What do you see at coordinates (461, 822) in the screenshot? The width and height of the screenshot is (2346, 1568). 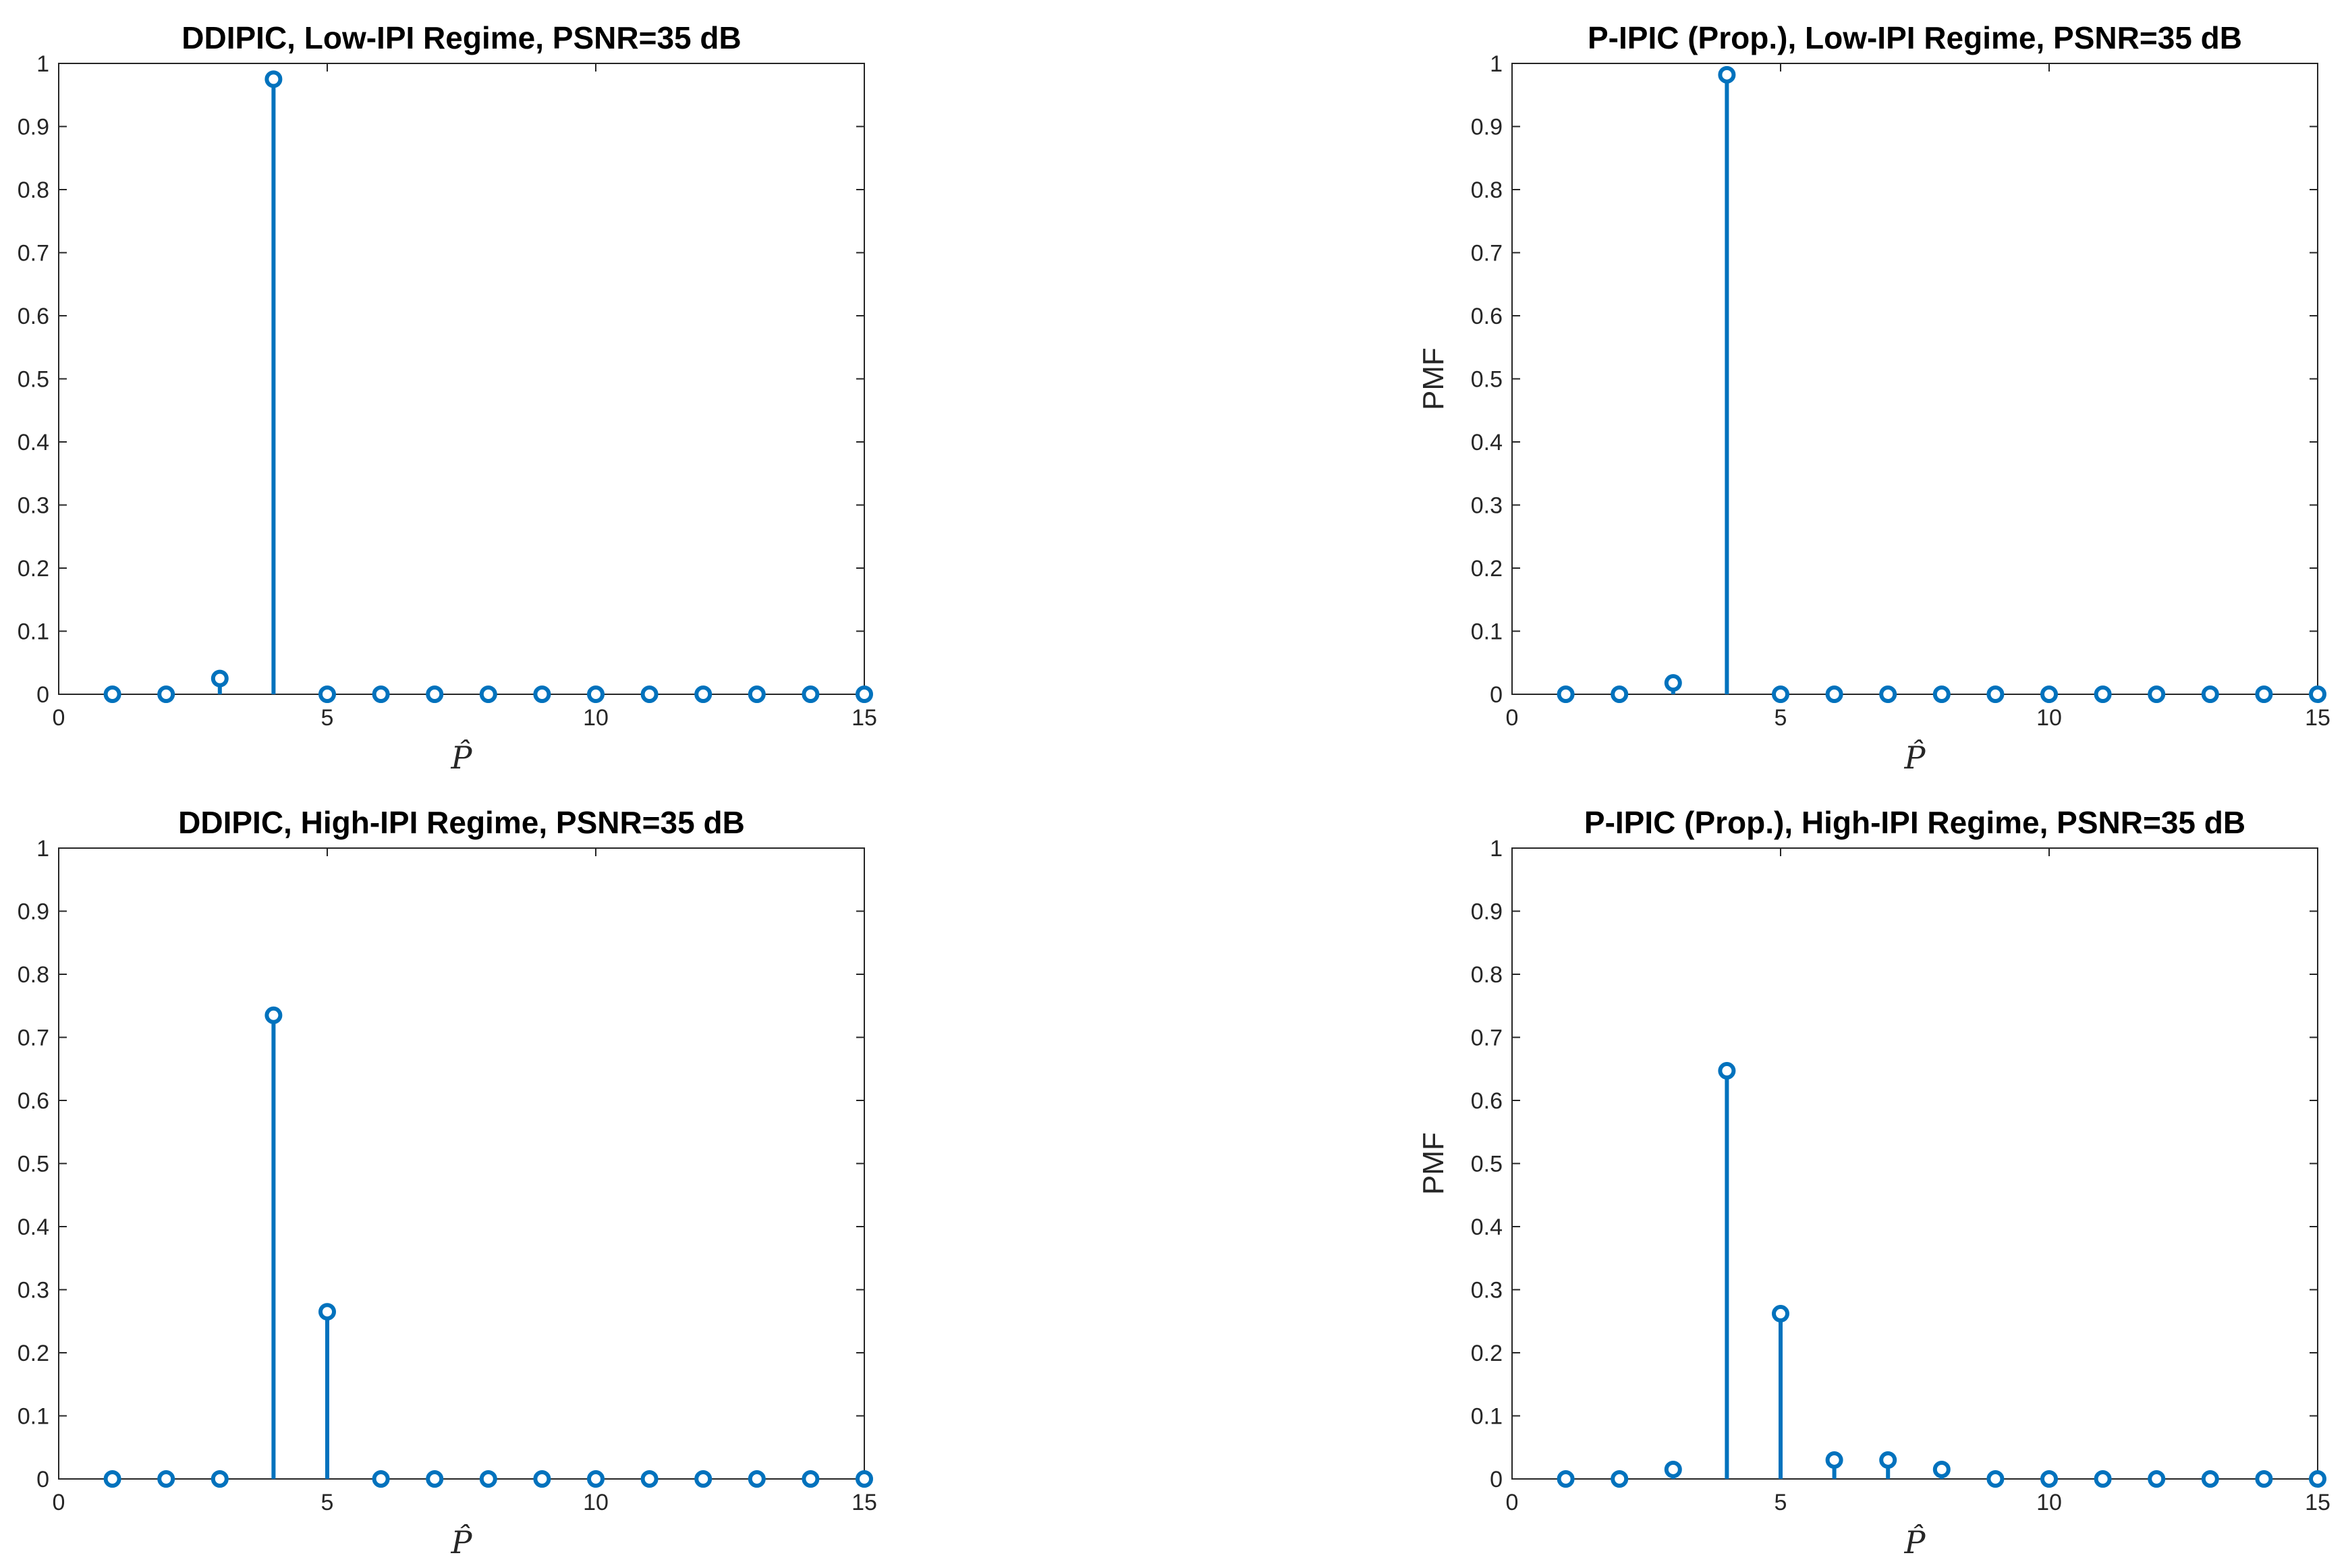 I see `chart-title: DDIPIC, High-IPI Regime, PSNR=35 dB` at bounding box center [461, 822].